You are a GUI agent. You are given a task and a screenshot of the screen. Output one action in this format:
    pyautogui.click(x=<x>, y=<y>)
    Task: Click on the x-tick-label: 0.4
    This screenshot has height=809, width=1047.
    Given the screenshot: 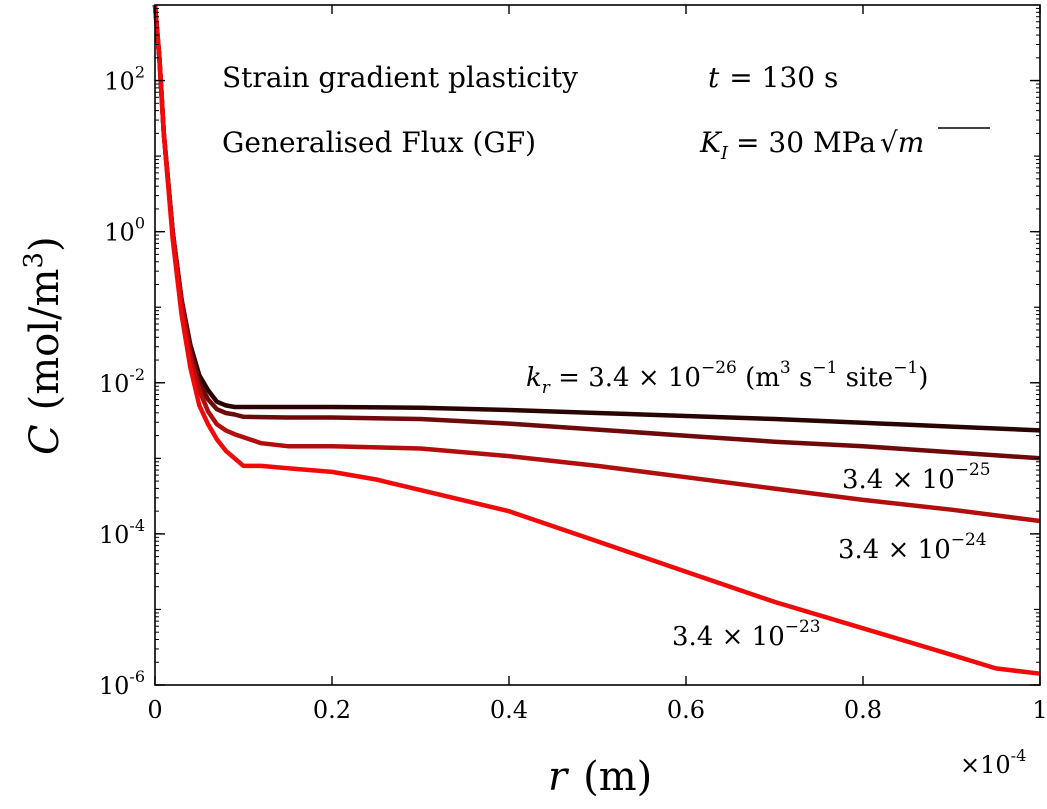 What is the action you would take?
    pyautogui.click(x=509, y=710)
    